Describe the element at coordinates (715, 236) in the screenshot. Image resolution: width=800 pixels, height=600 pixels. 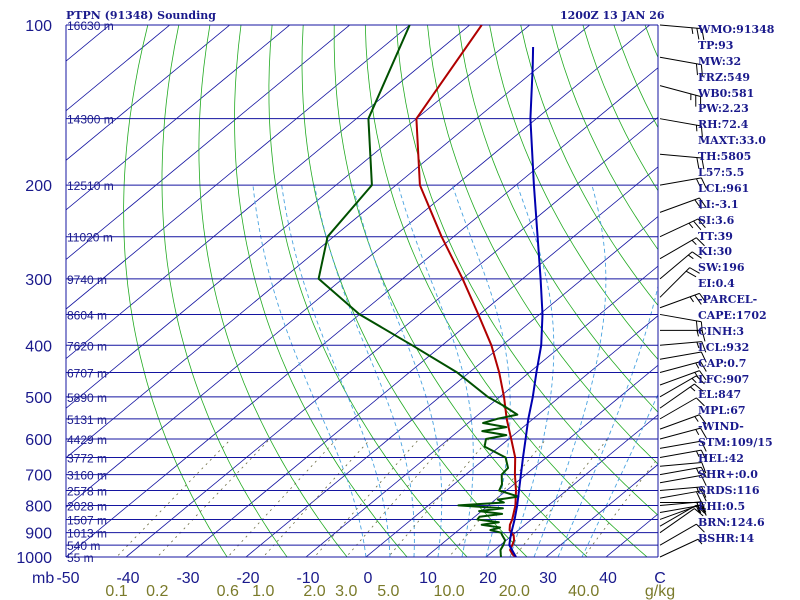
I see `stat-row: TT:39` at that location.